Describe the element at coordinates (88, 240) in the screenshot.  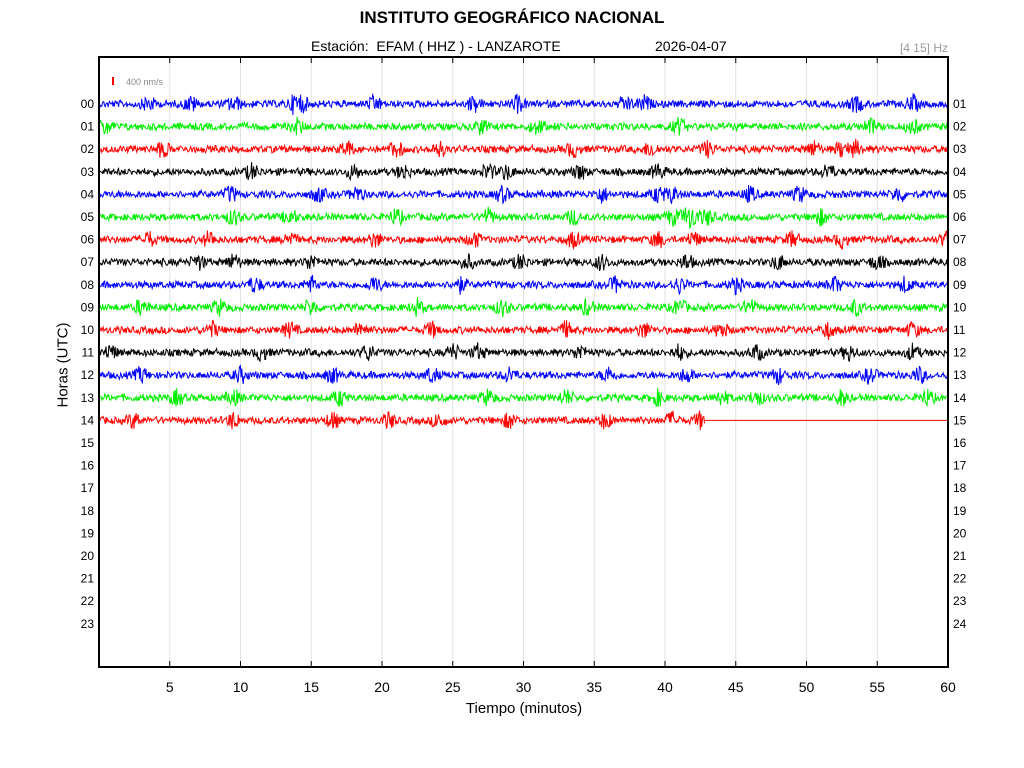
I see `hour-label-left: 06` at that location.